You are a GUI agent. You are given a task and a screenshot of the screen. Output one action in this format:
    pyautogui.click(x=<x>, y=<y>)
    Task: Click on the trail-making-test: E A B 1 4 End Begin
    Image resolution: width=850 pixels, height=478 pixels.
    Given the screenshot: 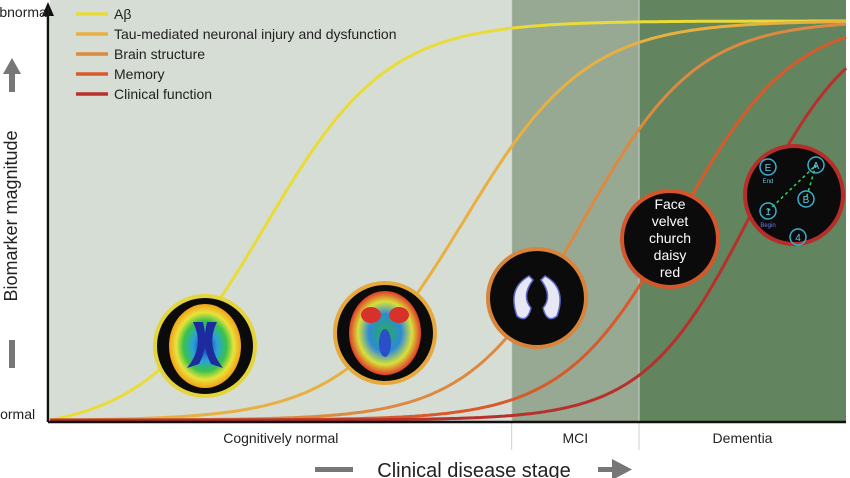 What is the action you would take?
    pyautogui.click(x=794, y=195)
    